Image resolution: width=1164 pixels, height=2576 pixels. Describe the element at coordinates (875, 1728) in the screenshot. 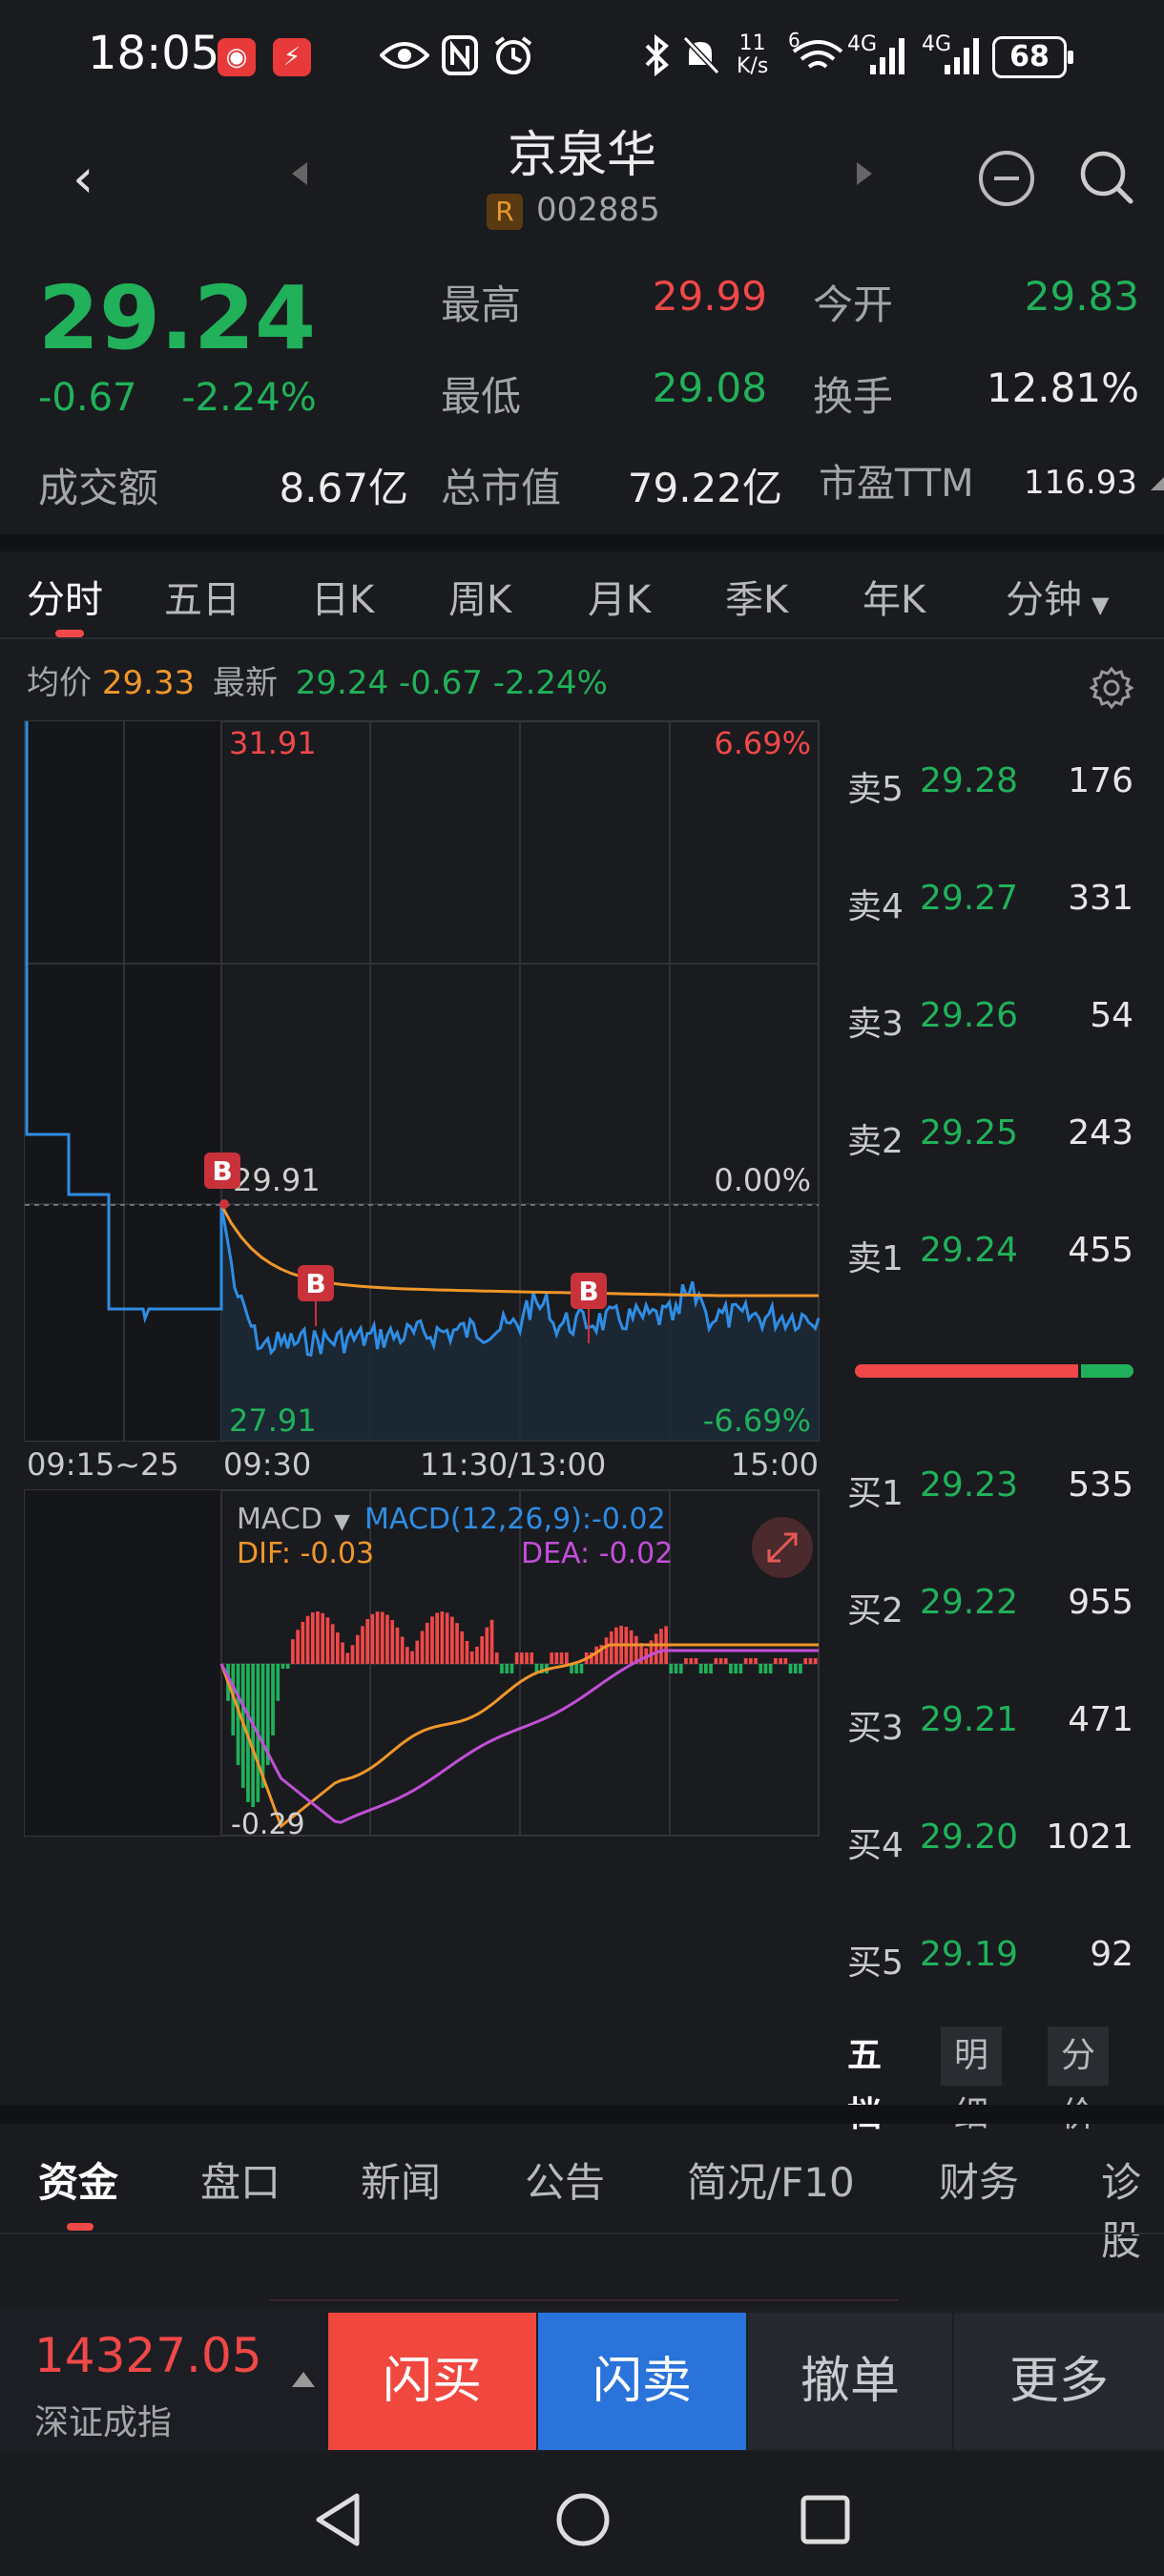

I see `bid-label: 买3` at that location.